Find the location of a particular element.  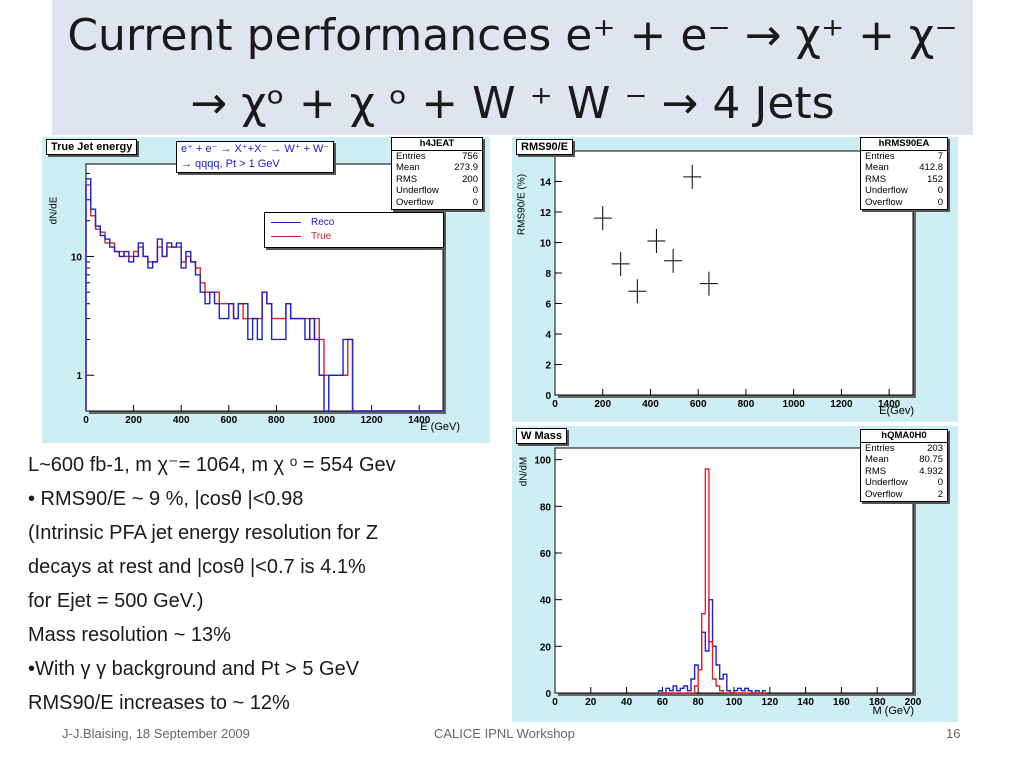

body-text-line: • RMS90/E ~ 9 %, |cosθ |<0.98 is located at coordinates (166, 499).